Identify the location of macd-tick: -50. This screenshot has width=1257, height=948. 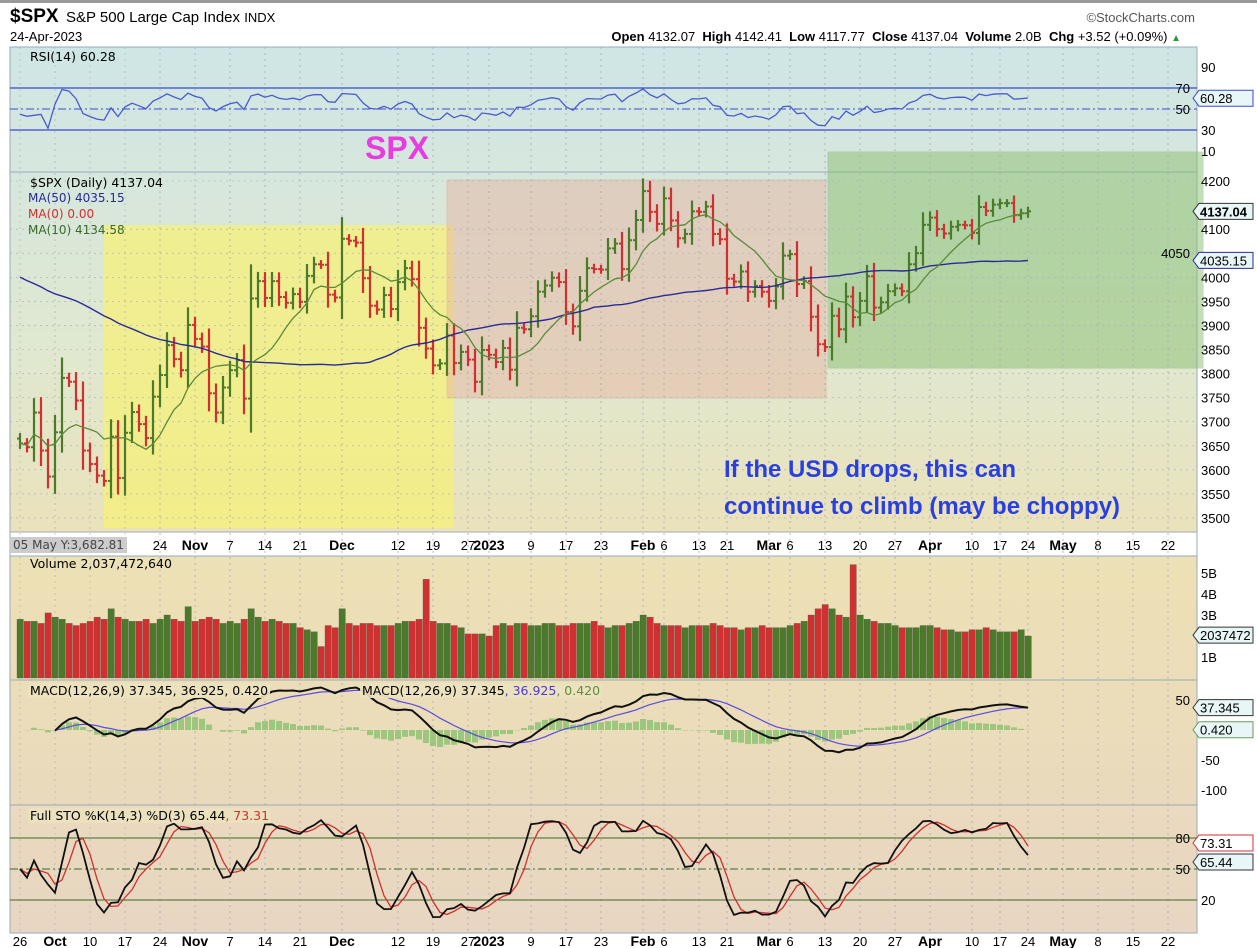
(1210, 760).